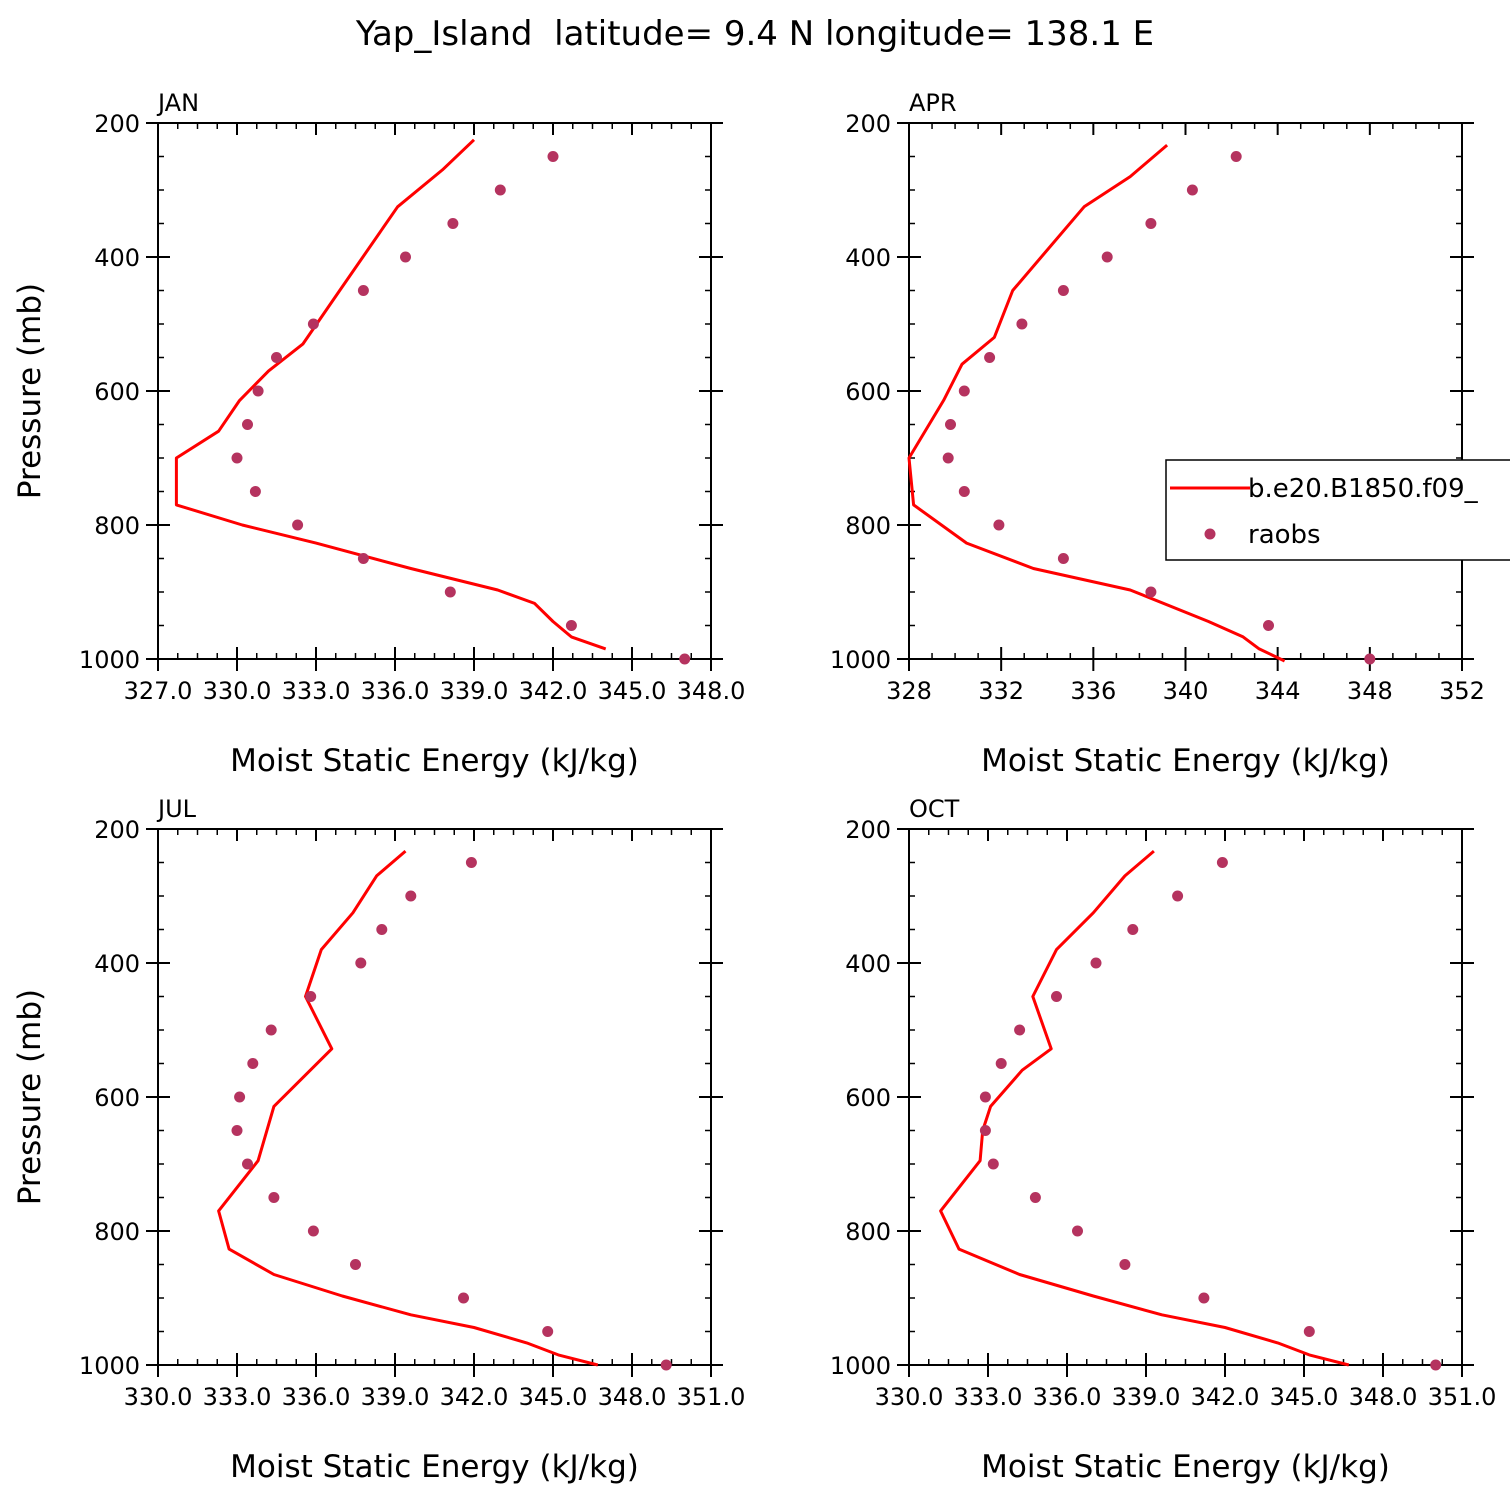 This screenshot has height=1510, width=1510. What do you see at coordinates (1370, 691) in the screenshot?
I see `x-tick-label: 348` at bounding box center [1370, 691].